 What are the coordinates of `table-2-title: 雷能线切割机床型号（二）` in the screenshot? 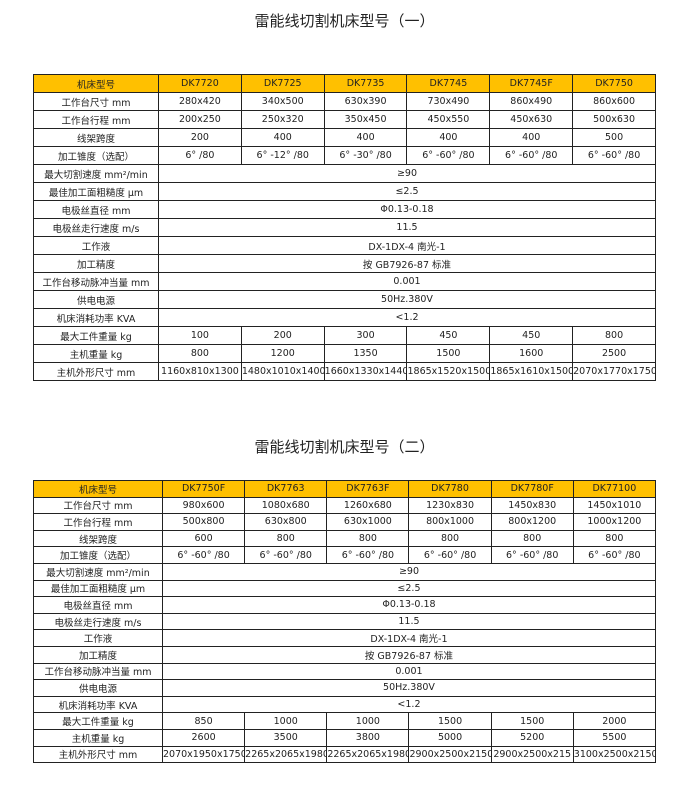 It's located at (344, 447).